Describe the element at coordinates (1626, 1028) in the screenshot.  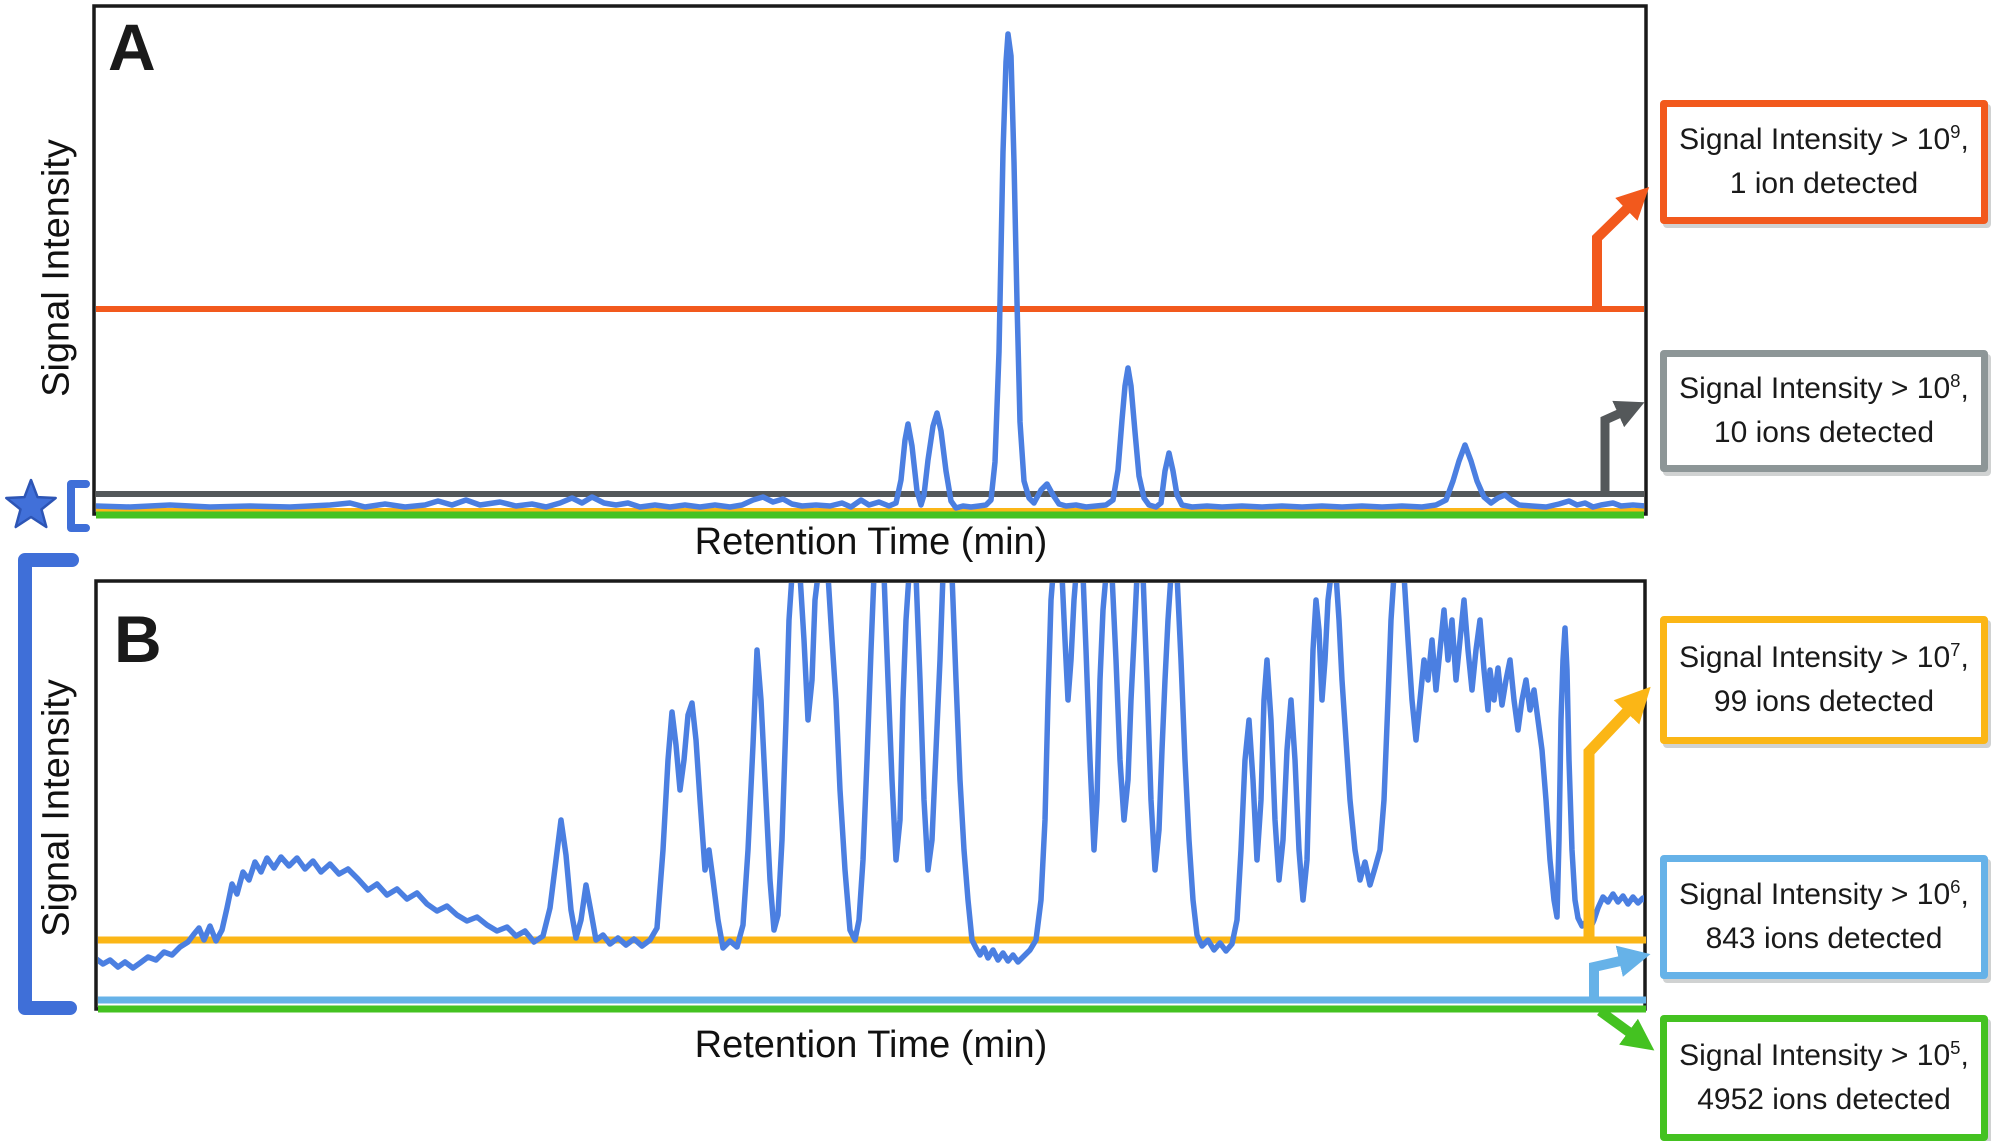
I see `leader-arrow-1e5` at that location.